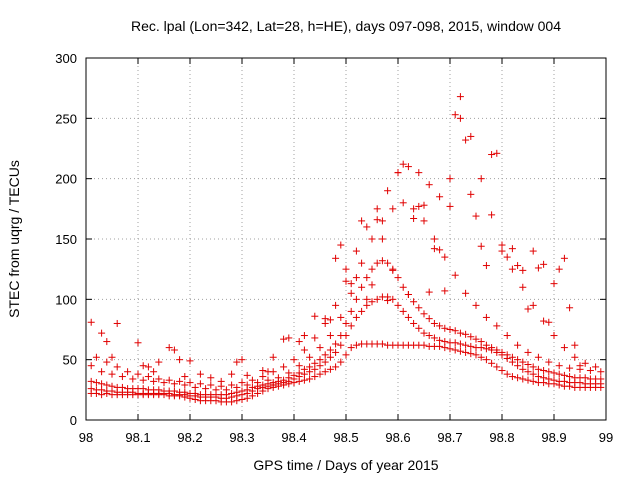  I want to click on x-tick-label: 98.4, so click(293, 437).